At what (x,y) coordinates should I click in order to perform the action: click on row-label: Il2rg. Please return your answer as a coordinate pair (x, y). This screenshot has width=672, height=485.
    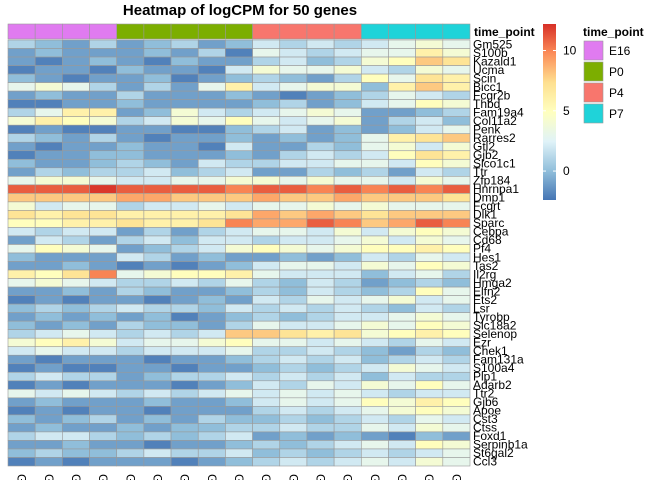
    Looking at the image, I should click on (484, 274).